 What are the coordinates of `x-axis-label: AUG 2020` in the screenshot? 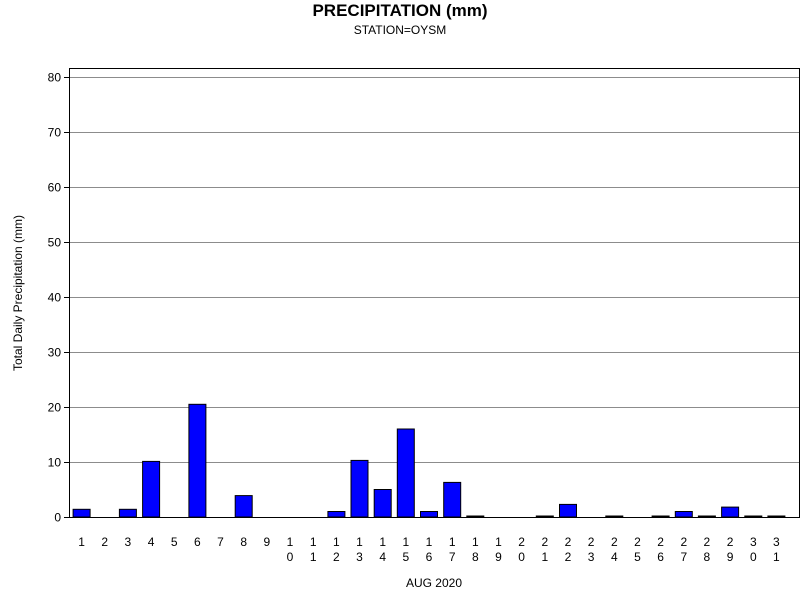 It's located at (434, 583).